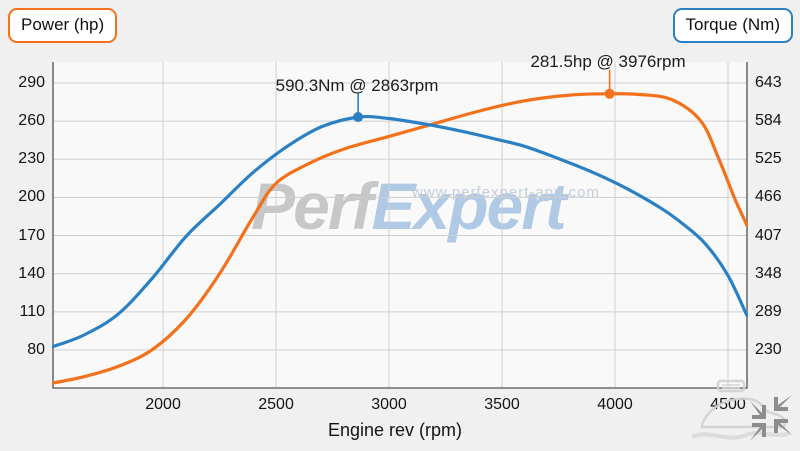  I want to click on power-peak-marker, so click(609, 93).